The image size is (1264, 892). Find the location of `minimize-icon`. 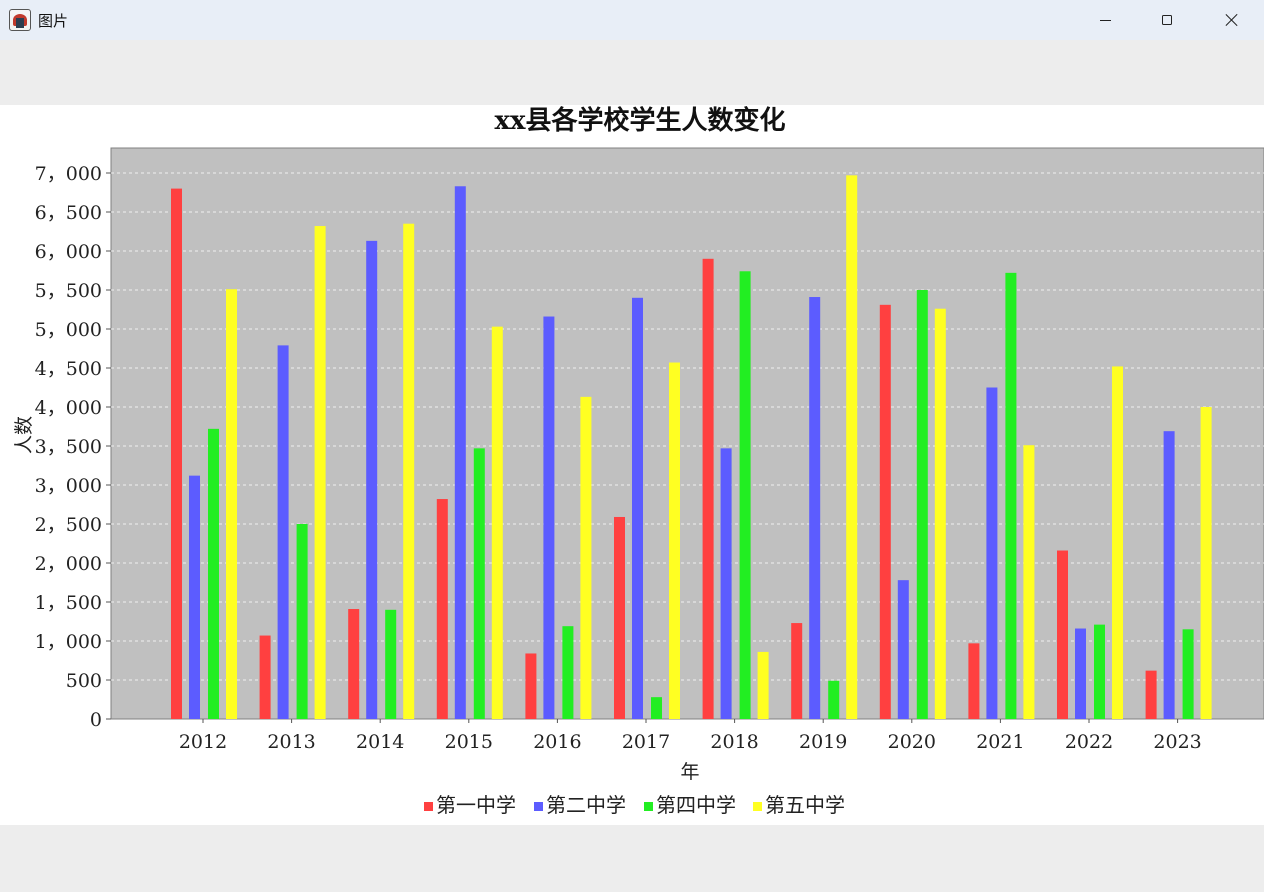

minimize-icon is located at coordinates (1105, 20).